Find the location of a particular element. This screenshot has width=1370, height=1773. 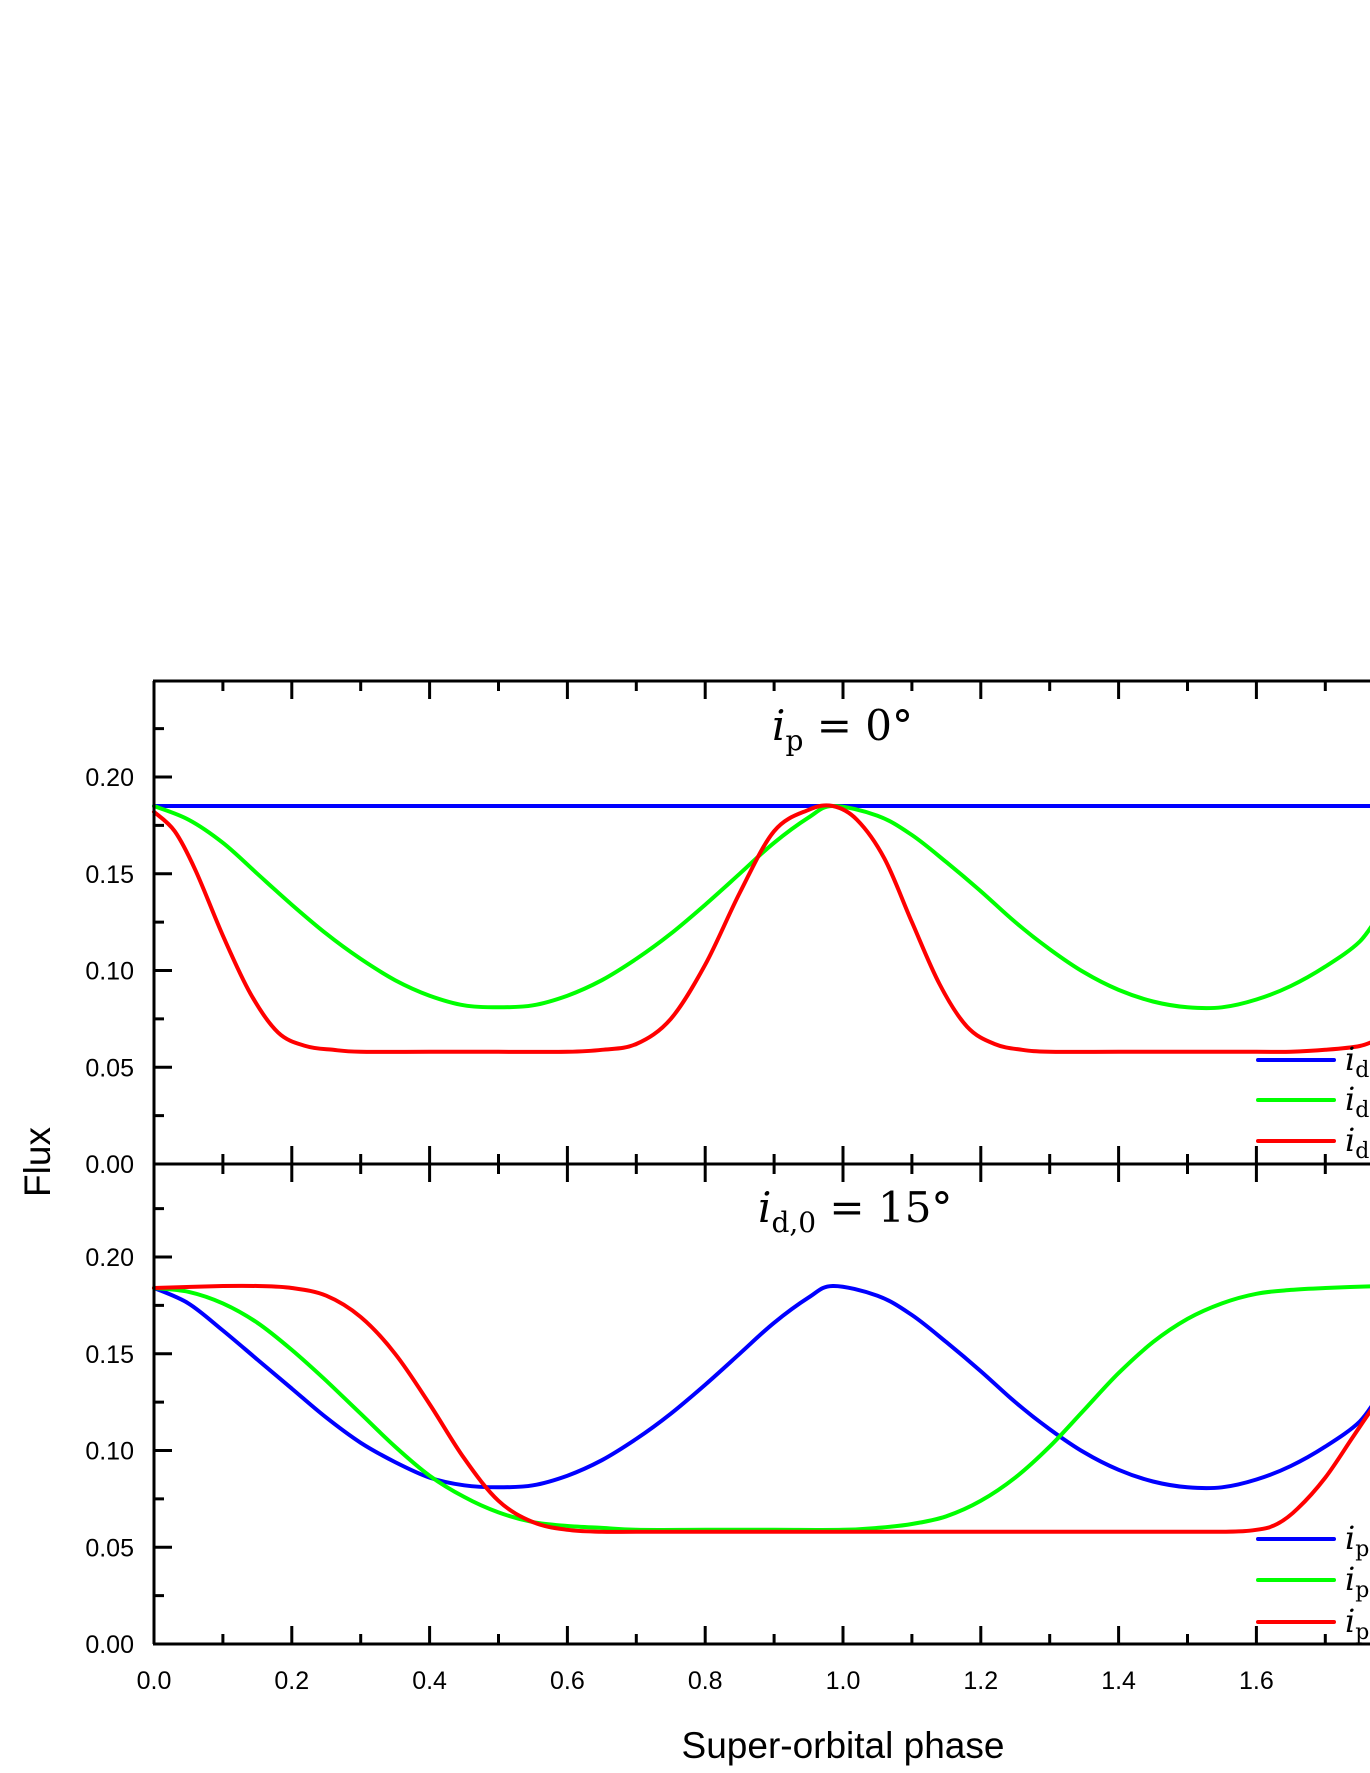

x-tick-label: 1.6 is located at coordinates (1256, 1681).